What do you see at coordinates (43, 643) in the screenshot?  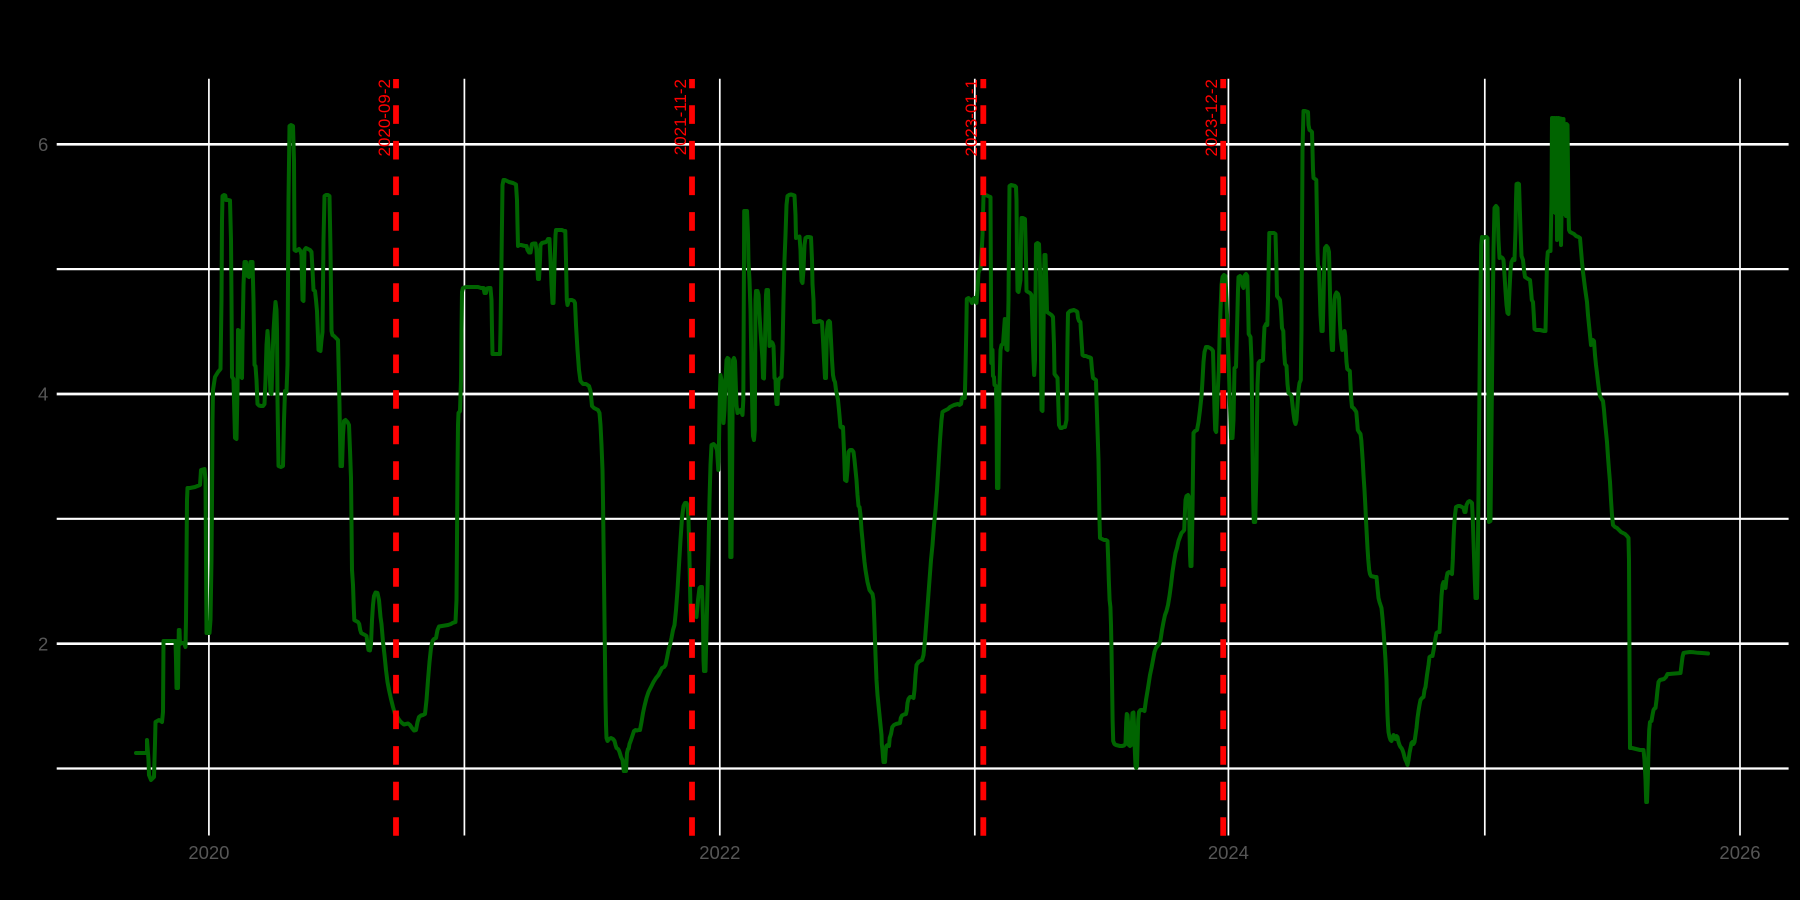 I see `svg-text: 2` at bounding box center [43, 643].